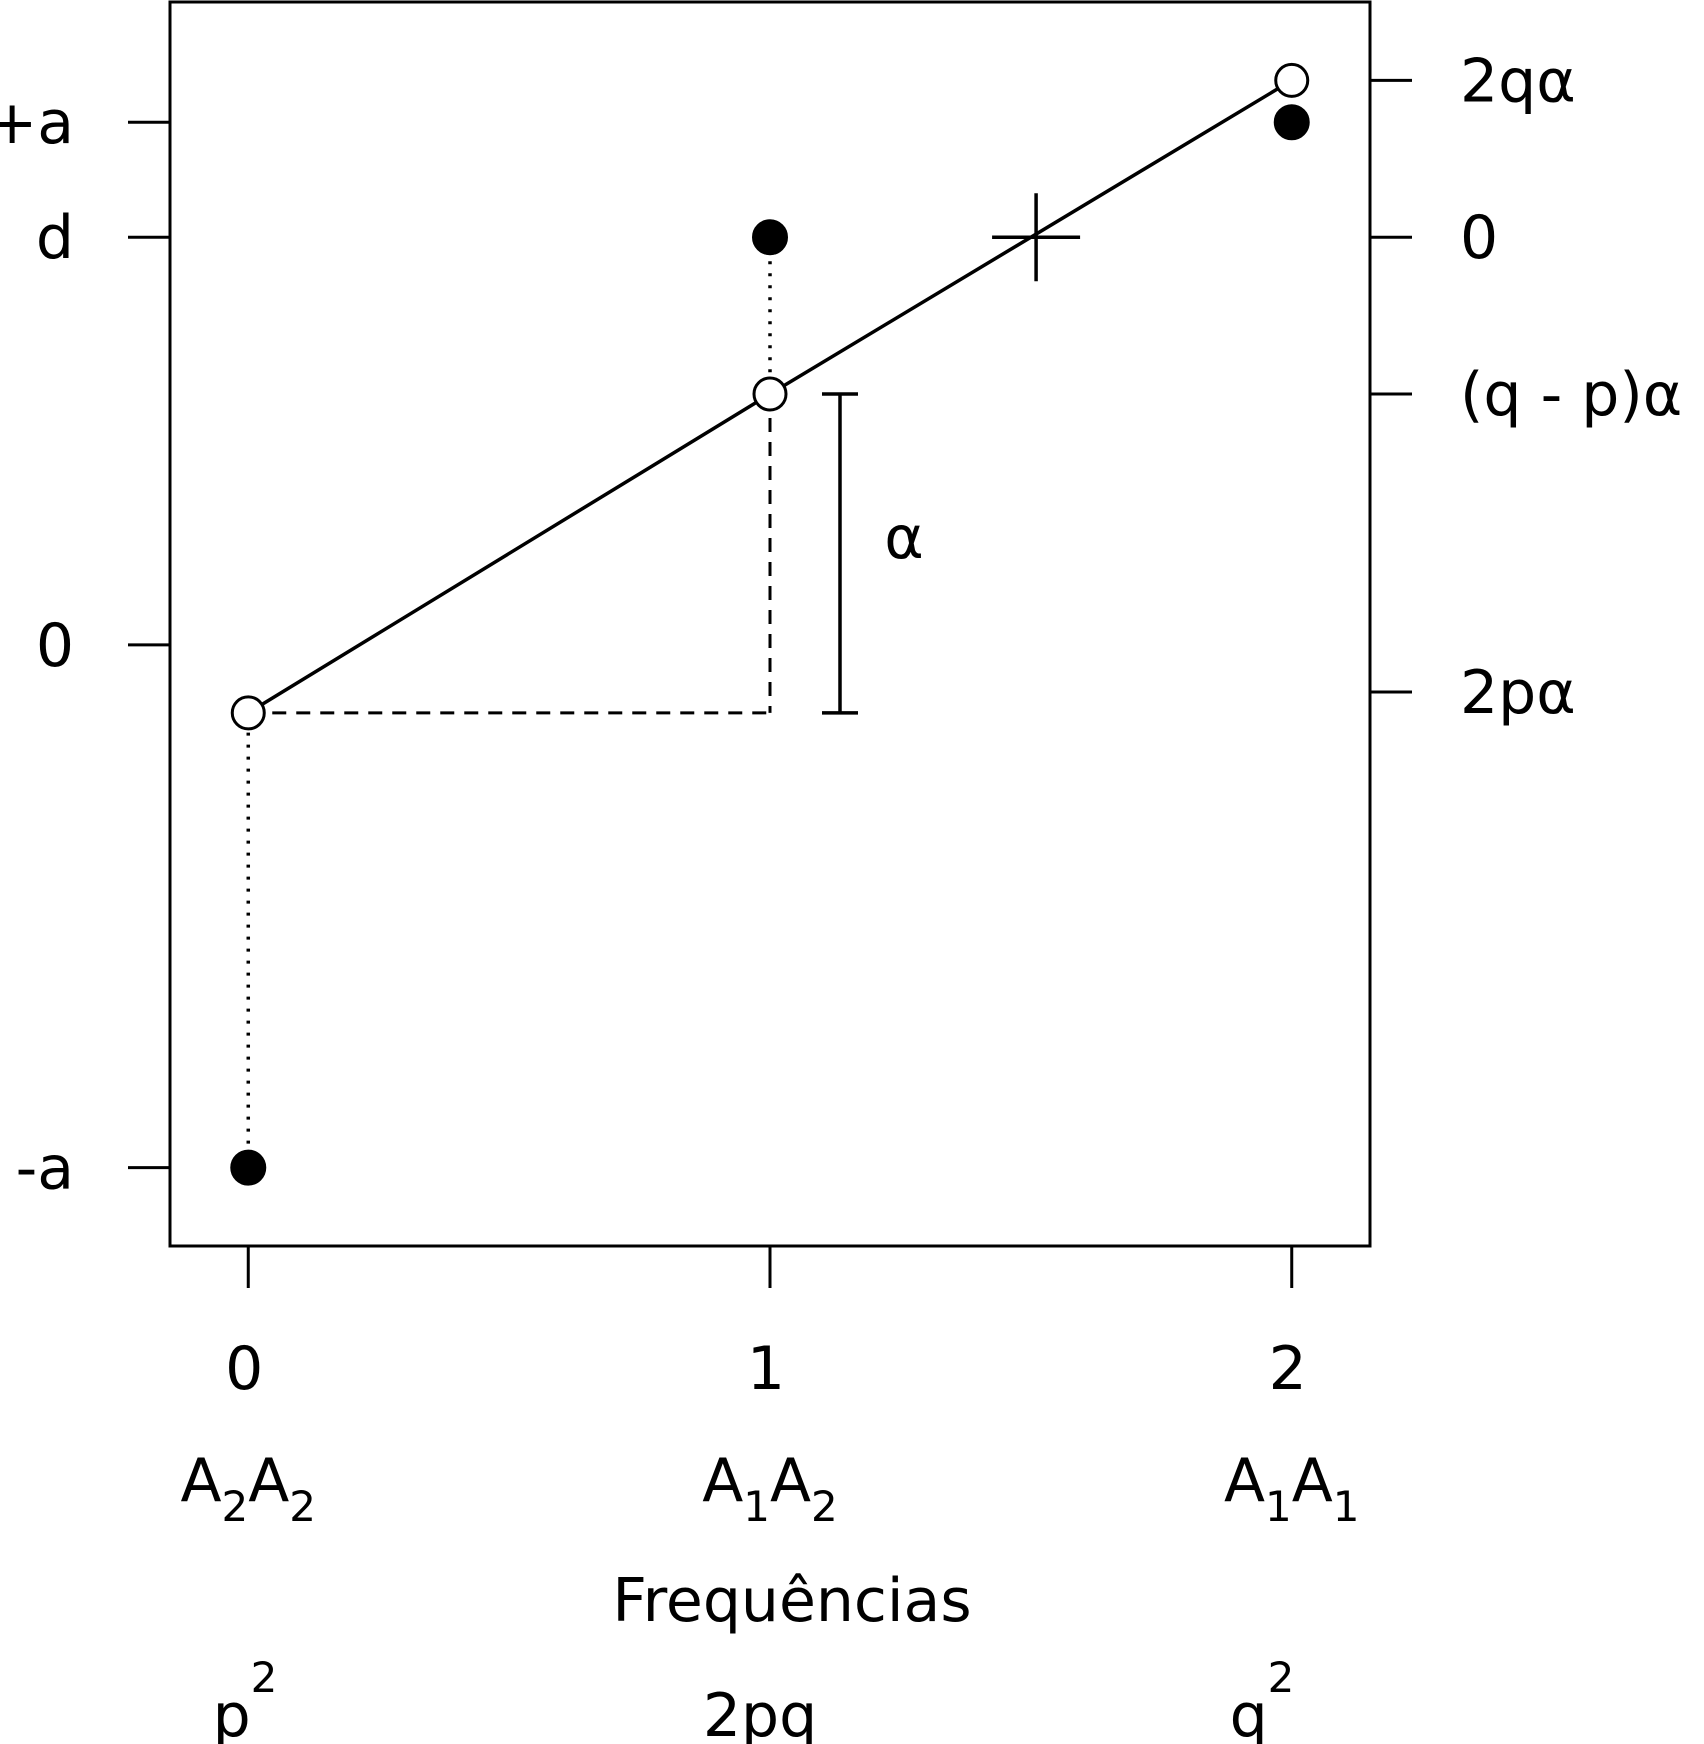 Image resolution: width=1704 pixels, height=1744 pixels. I want to click on frequency-label-0: p2, so click(245, 1698).